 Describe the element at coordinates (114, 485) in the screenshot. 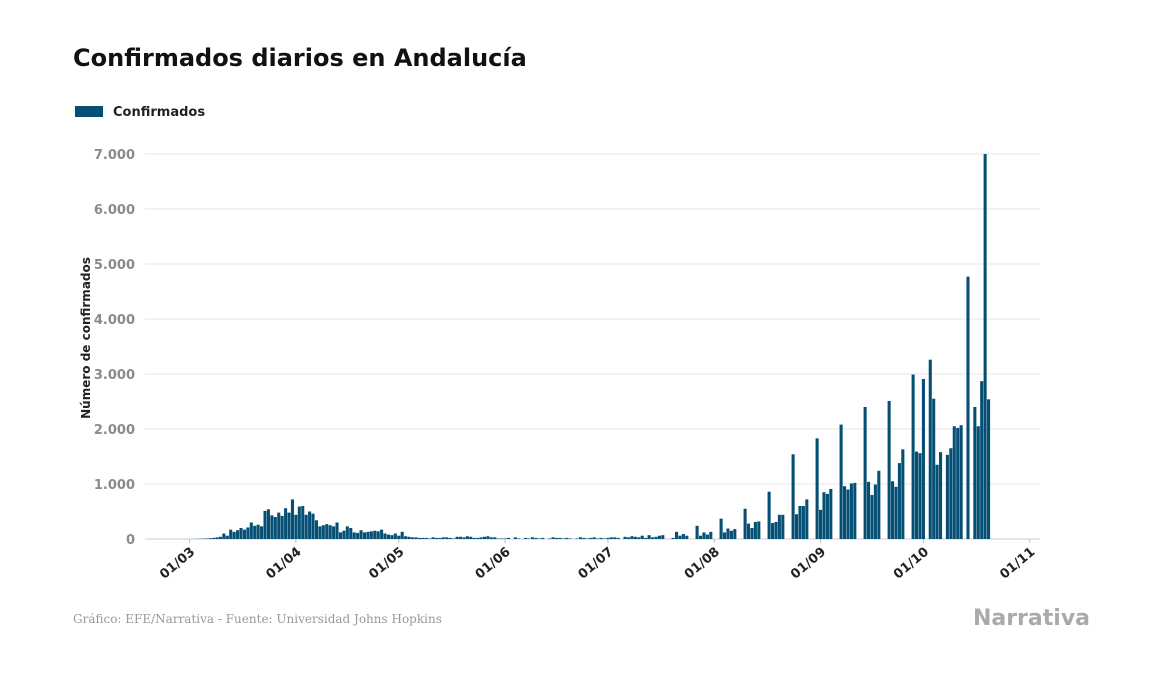

I see `y-tick-label: 1.000` at that location.